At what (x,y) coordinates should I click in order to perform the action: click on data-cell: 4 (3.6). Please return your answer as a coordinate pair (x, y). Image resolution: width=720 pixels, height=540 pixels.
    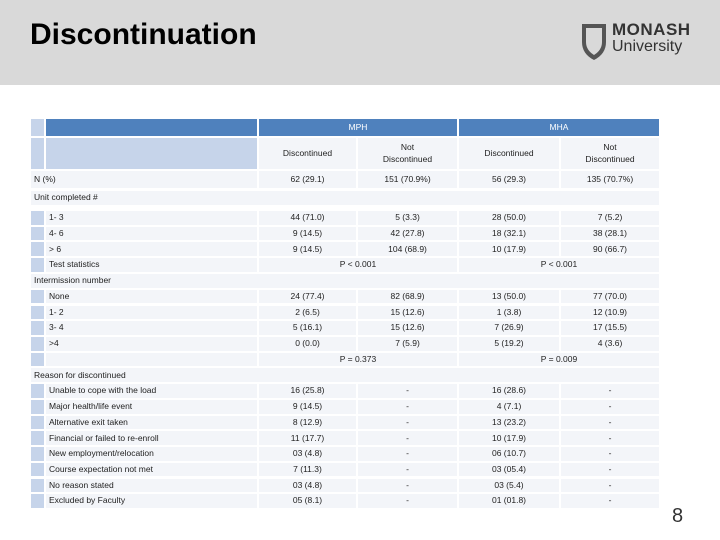
    Looking at the image, I should click on (610, 343).